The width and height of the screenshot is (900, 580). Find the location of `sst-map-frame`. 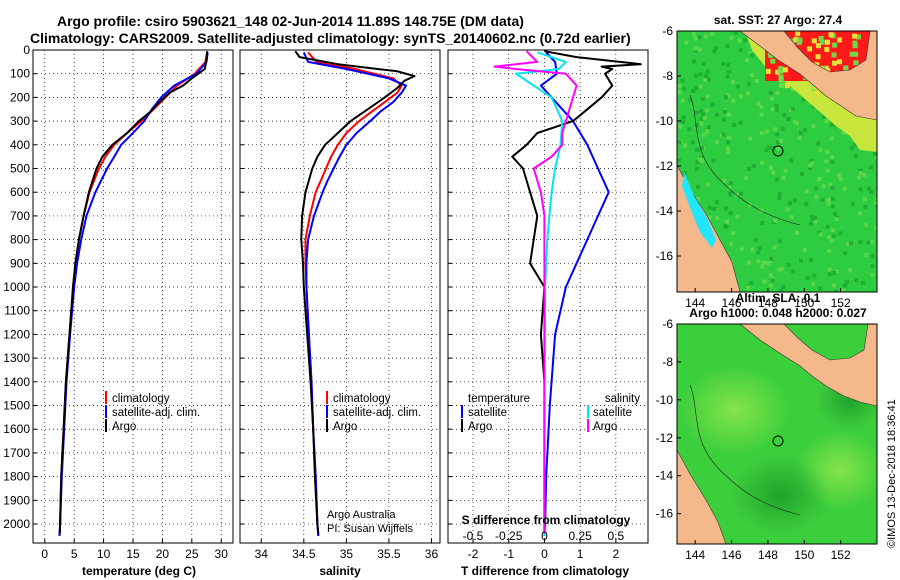

sst-map-frame is located at coordinates (777, 161).